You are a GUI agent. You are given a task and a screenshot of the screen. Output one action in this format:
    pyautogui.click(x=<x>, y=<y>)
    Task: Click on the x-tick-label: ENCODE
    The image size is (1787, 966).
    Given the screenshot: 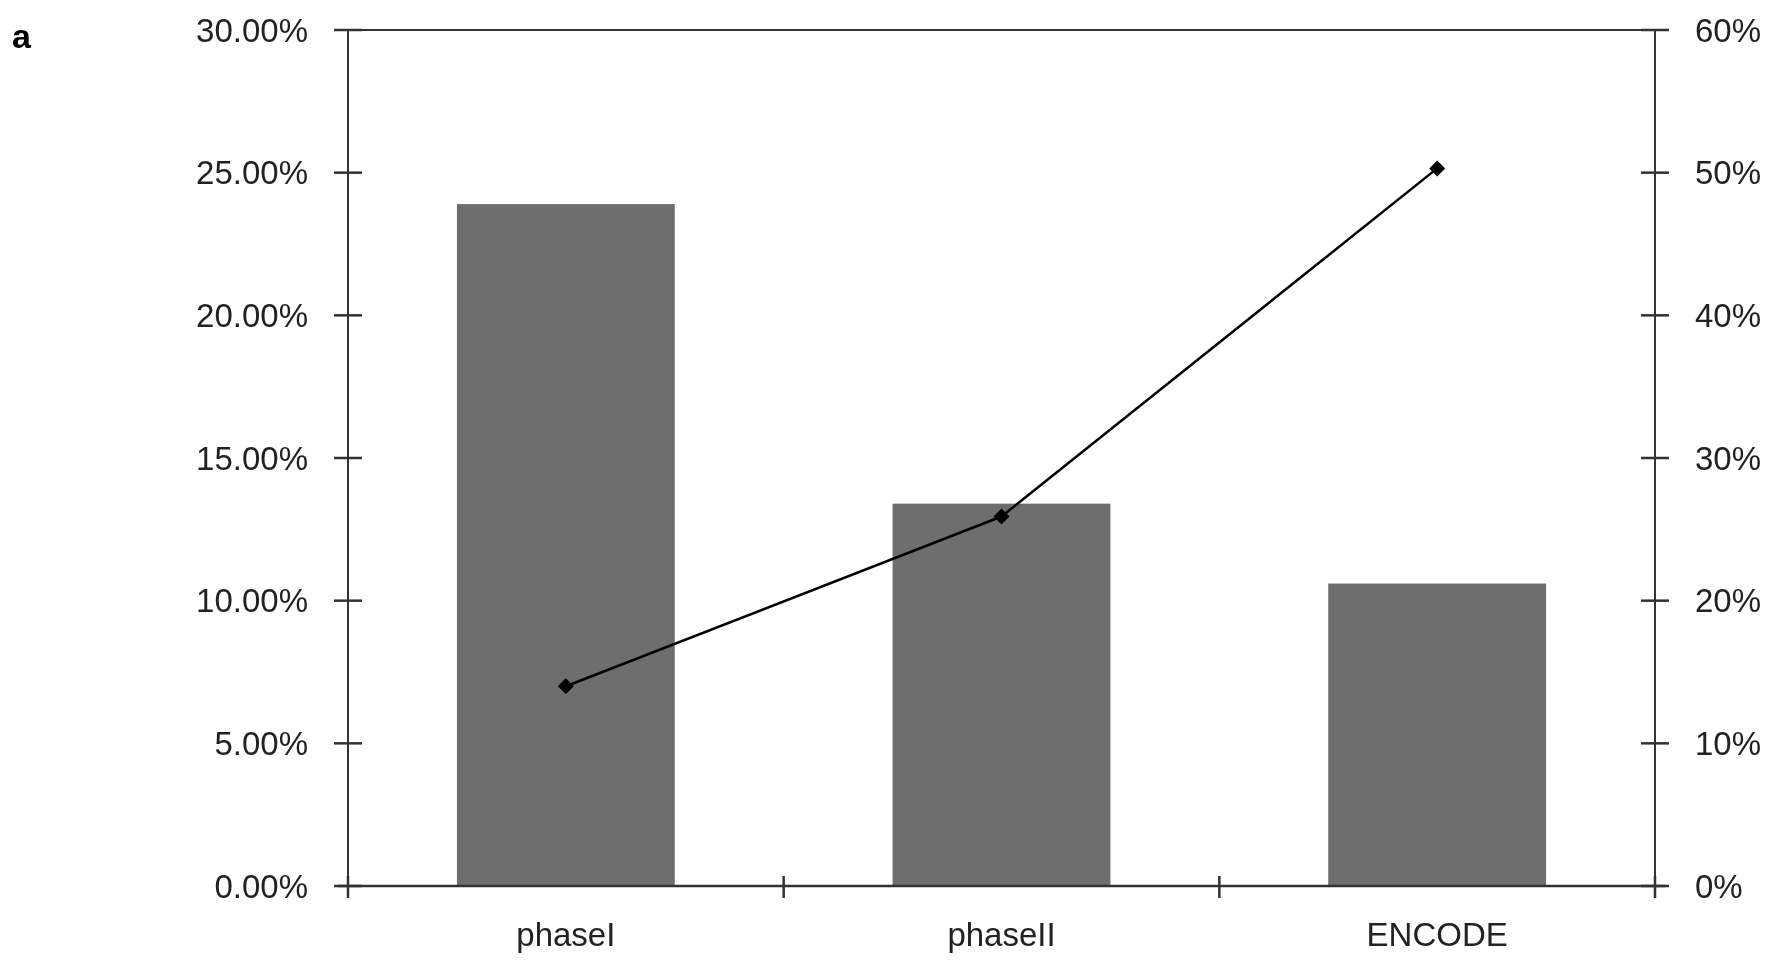 What is the action you would take?
    pyautogui.click(x=1437, y=934)
    